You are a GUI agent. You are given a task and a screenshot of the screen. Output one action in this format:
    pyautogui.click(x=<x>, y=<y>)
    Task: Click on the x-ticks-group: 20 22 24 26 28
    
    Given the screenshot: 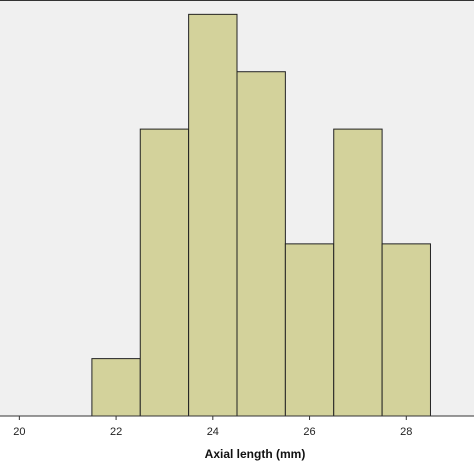 What is the action you would take?
    pyautogui.click(x=212, y=427)
    